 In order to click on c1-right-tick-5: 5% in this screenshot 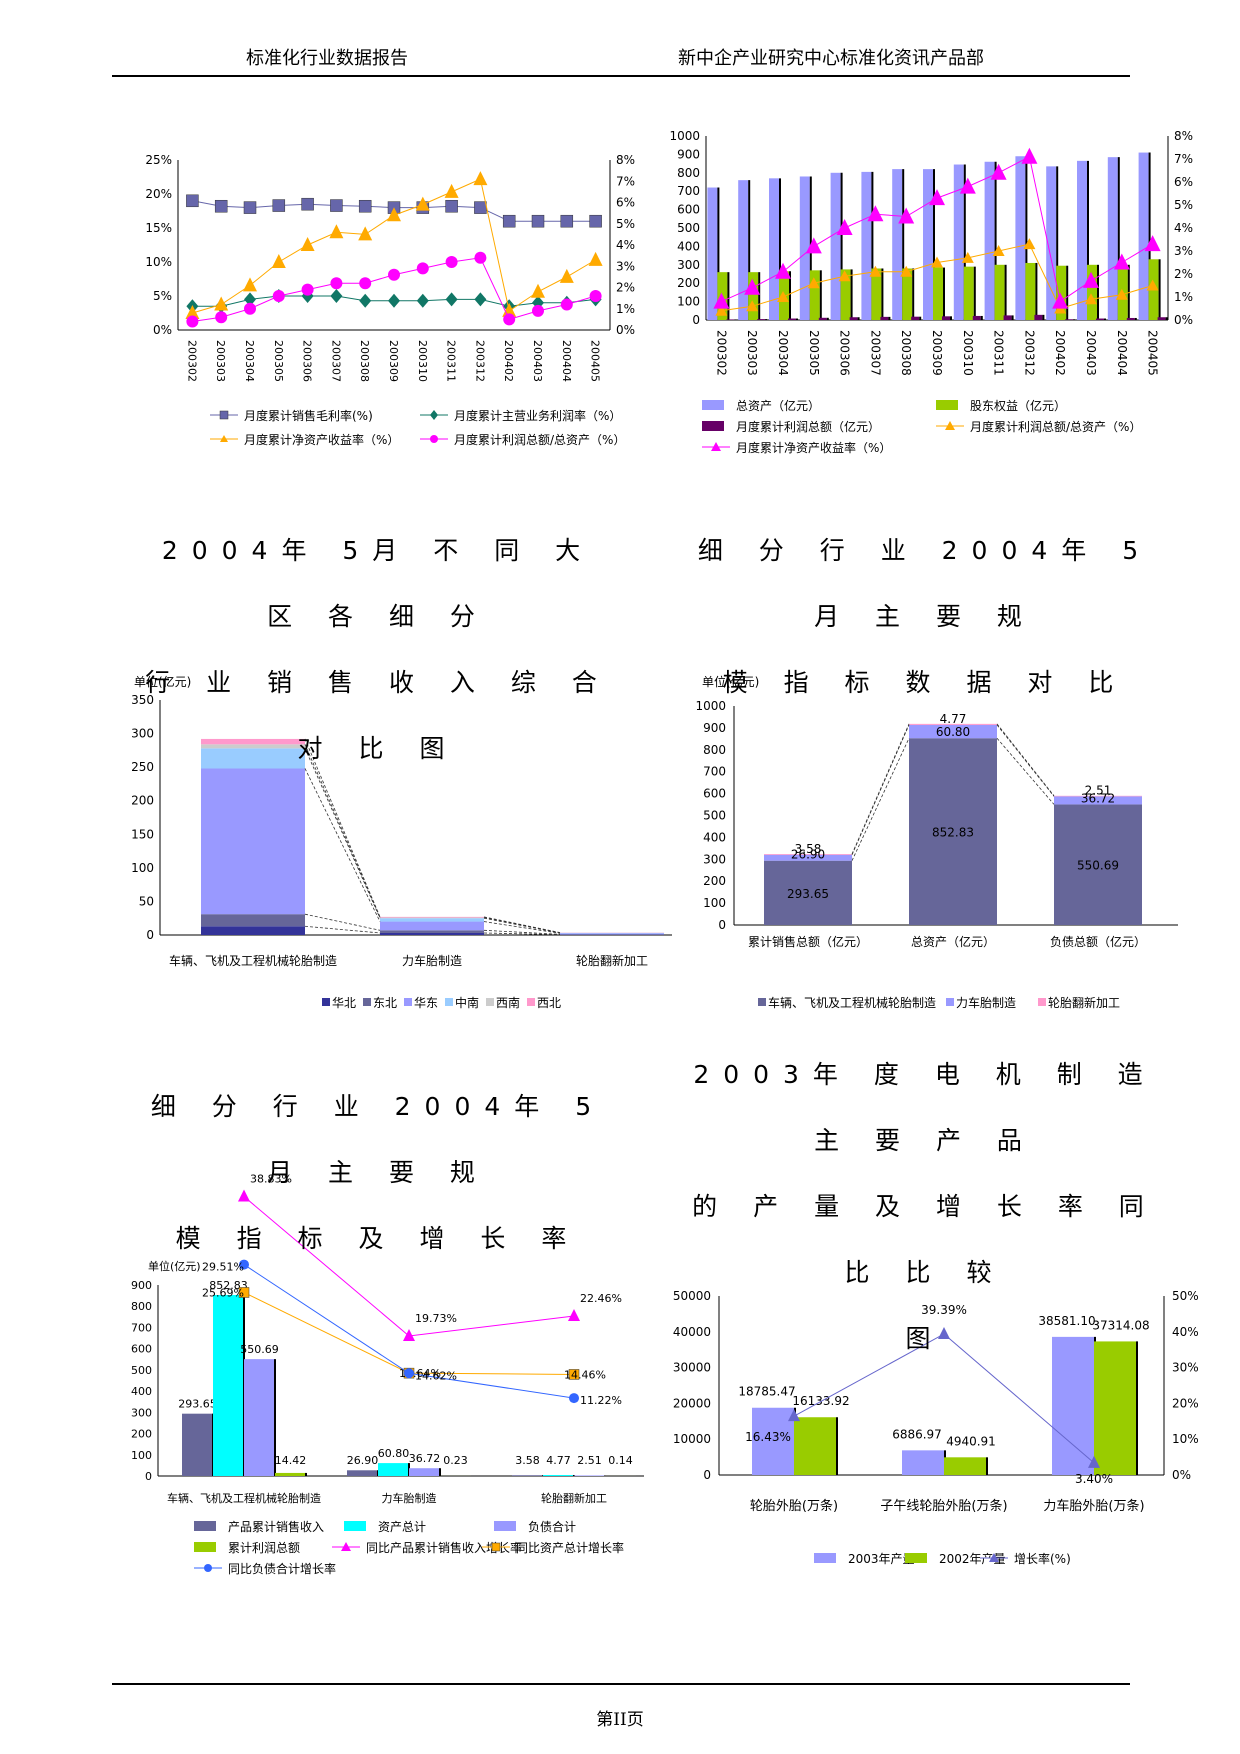, I will do `click(625, 224)`.